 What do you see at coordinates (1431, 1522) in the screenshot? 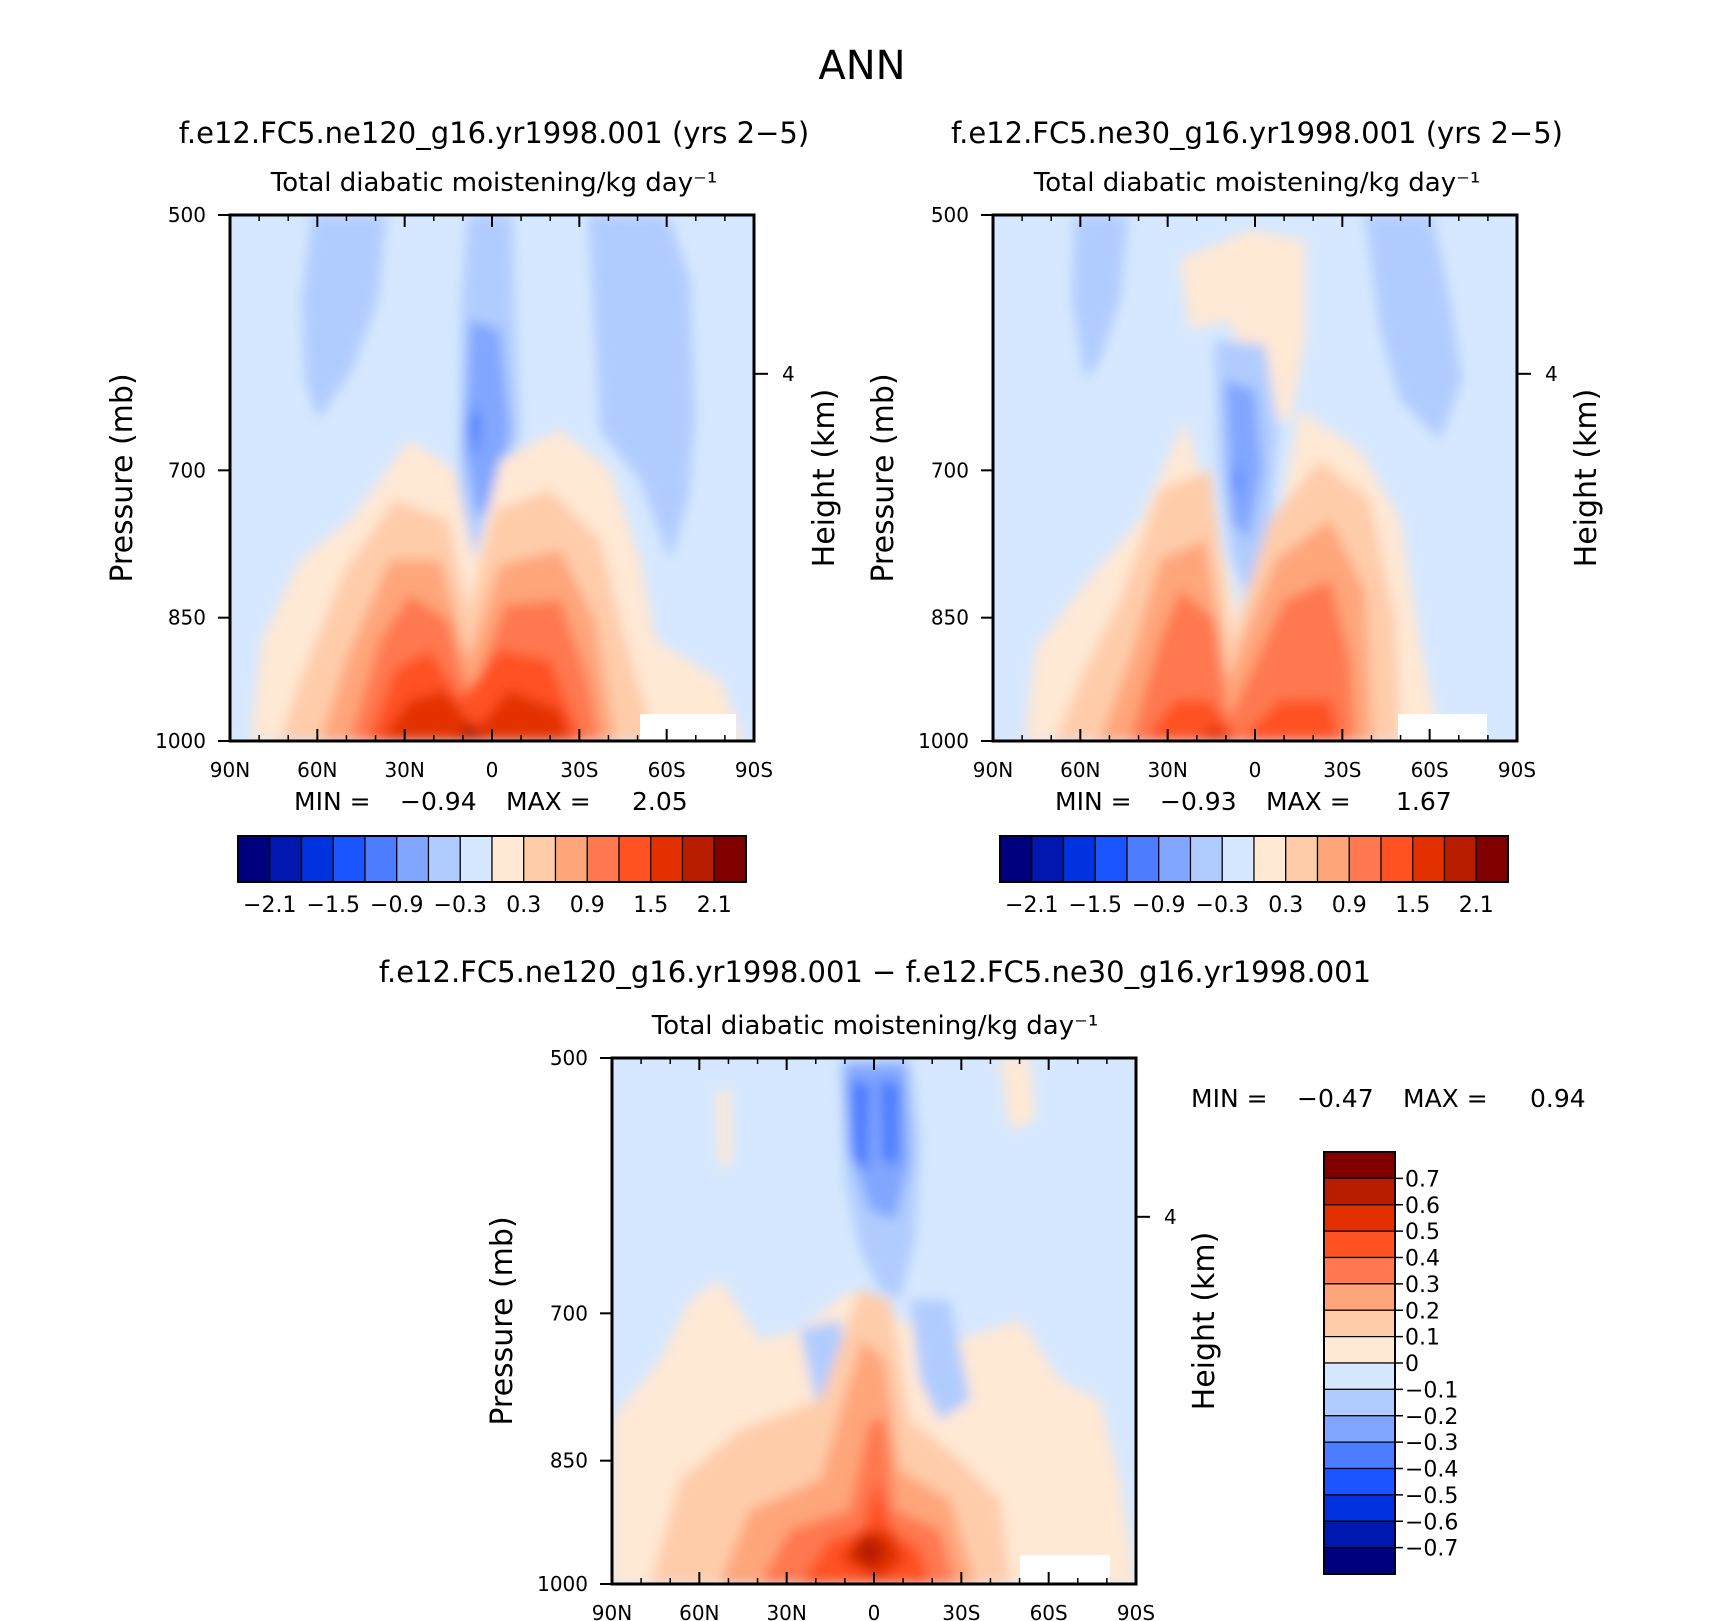
I see `colorbar-label: −0.6` at bounding box center [1431, 1522].